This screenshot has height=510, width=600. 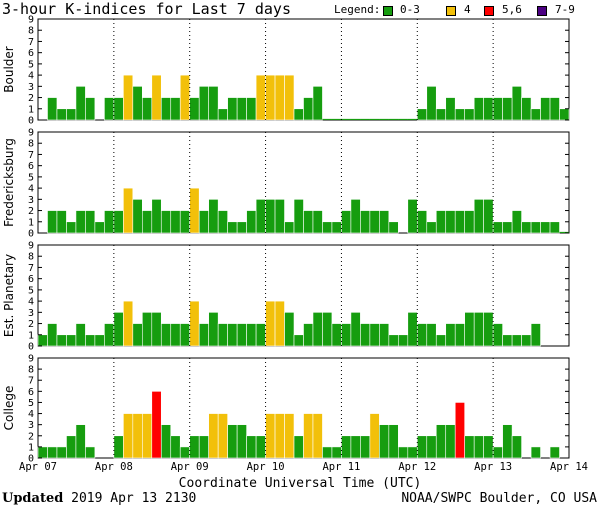 I want to click on legend-swatch-quiet, so click(x=388, y=11).